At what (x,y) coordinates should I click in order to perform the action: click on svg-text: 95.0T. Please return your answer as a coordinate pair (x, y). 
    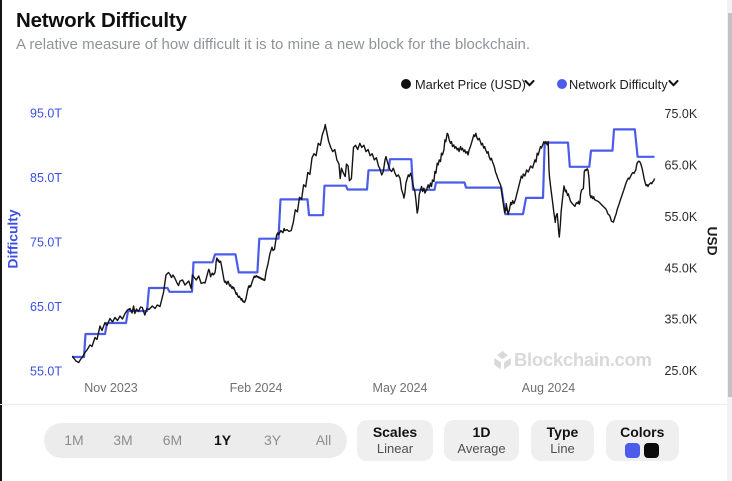
    Looking at the image, I should click on (46, 114).